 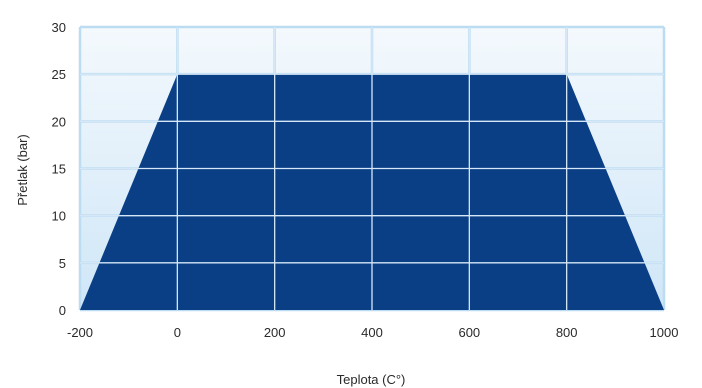 What do you see at coordinates (59, 216) in the screenshot?
I see `y-tick-label: 10` at bounding box center [59, 216].